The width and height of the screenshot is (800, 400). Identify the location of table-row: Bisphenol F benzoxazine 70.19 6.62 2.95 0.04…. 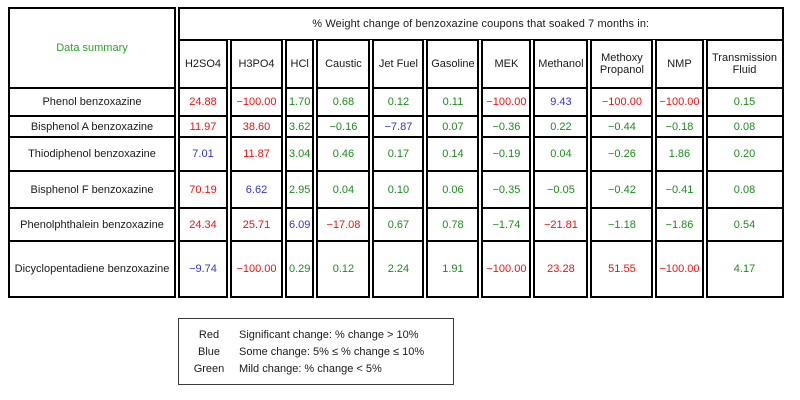
(396, 189).